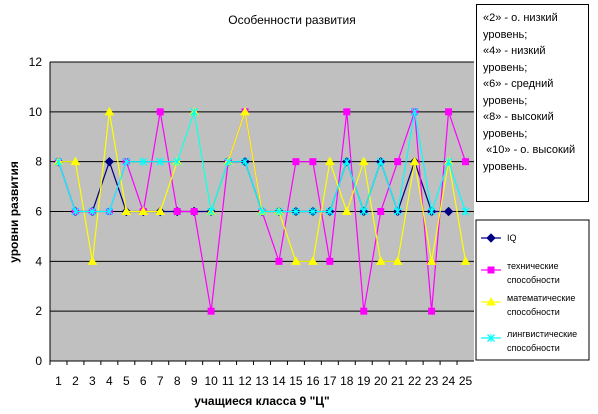  I want to click on x-tick-label: 12, so click(245, 381).